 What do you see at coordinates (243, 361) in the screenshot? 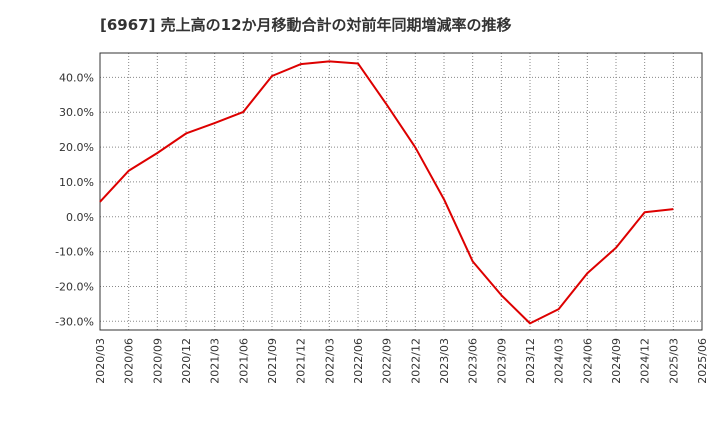
I see `x-tick-label: 2021/06` at bounding box center [243, 361].